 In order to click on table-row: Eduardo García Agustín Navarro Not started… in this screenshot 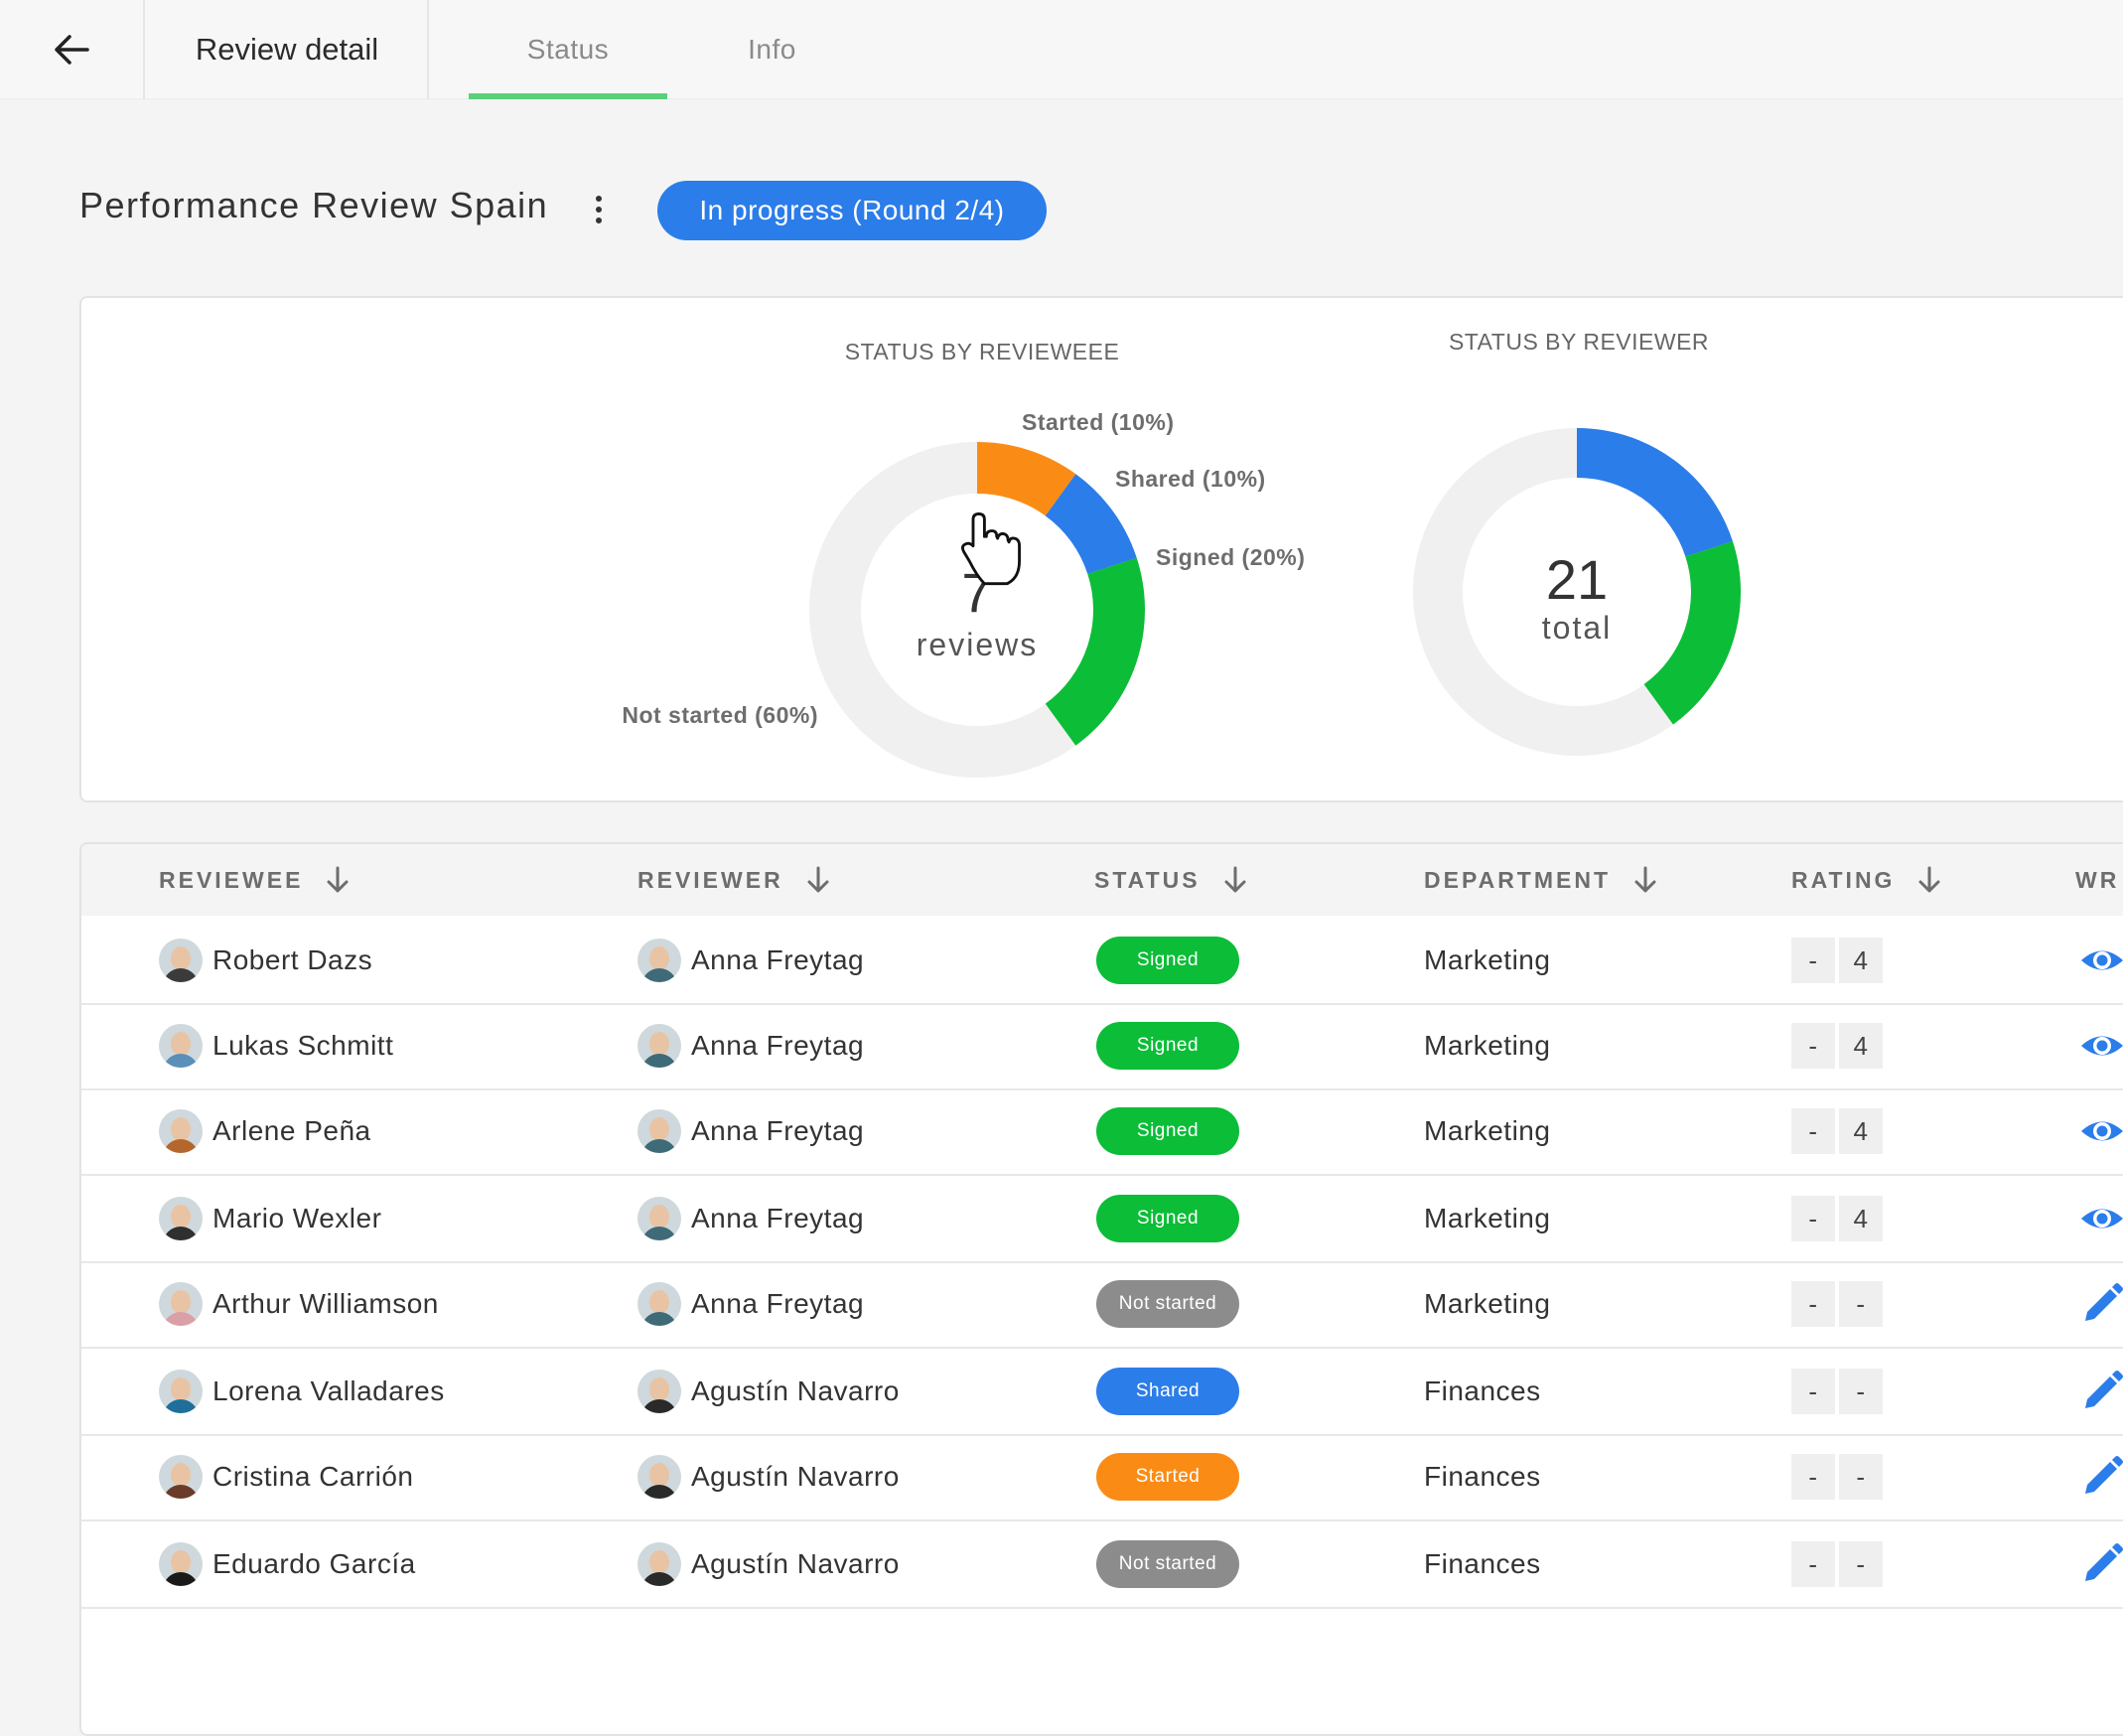, I will do `click(1102, 1564)`.